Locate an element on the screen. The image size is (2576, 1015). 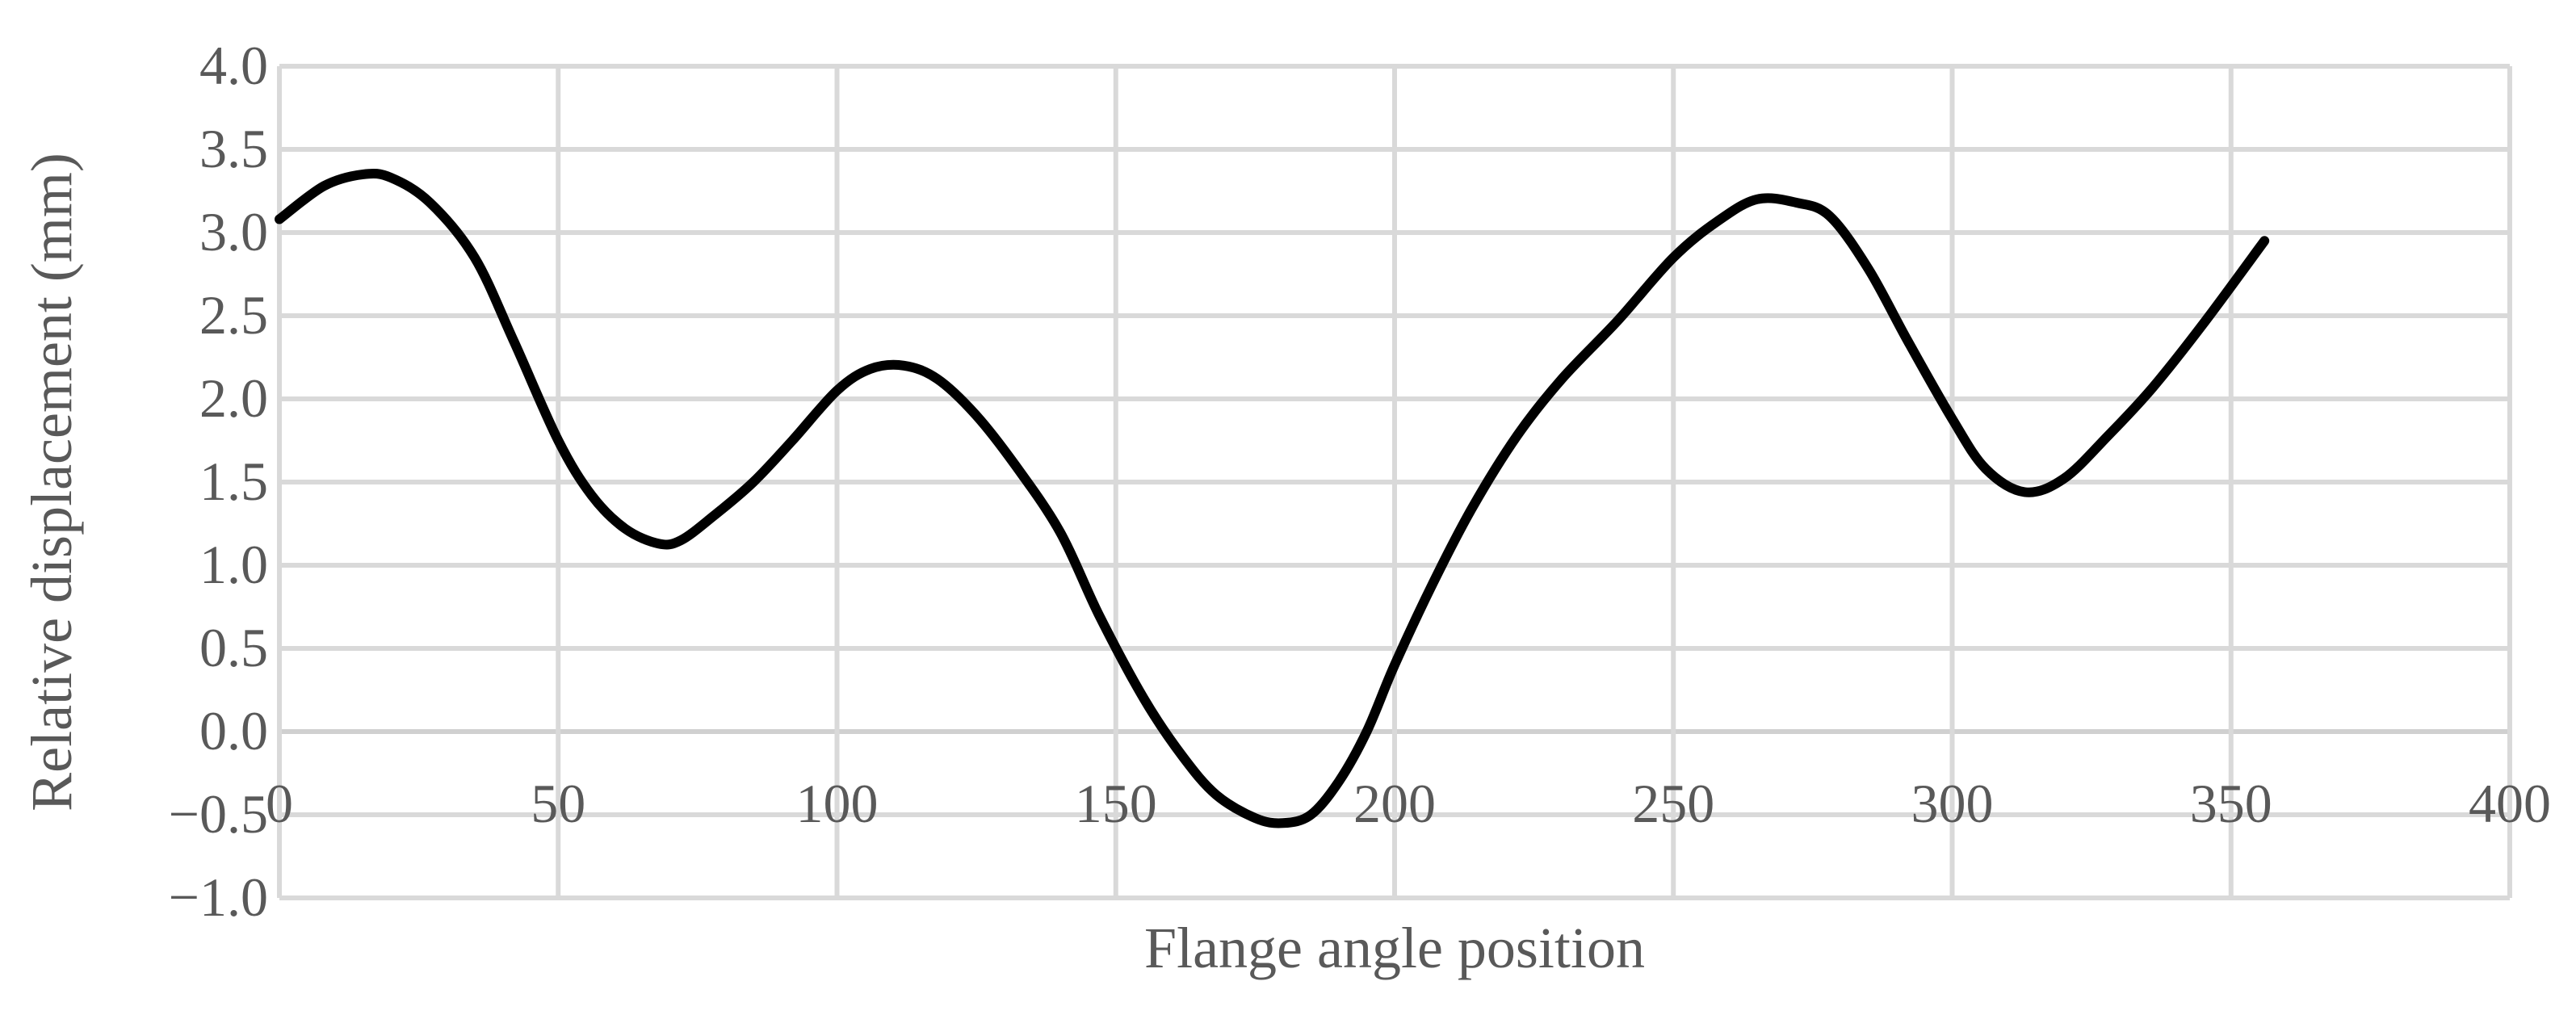
y-axis-tick-labels: 4.0 3.5 3.0 2.5 2.0 1.5 1.0 0.5 0.0 −0.5 −1.0 is located at coordinates (218, 481).